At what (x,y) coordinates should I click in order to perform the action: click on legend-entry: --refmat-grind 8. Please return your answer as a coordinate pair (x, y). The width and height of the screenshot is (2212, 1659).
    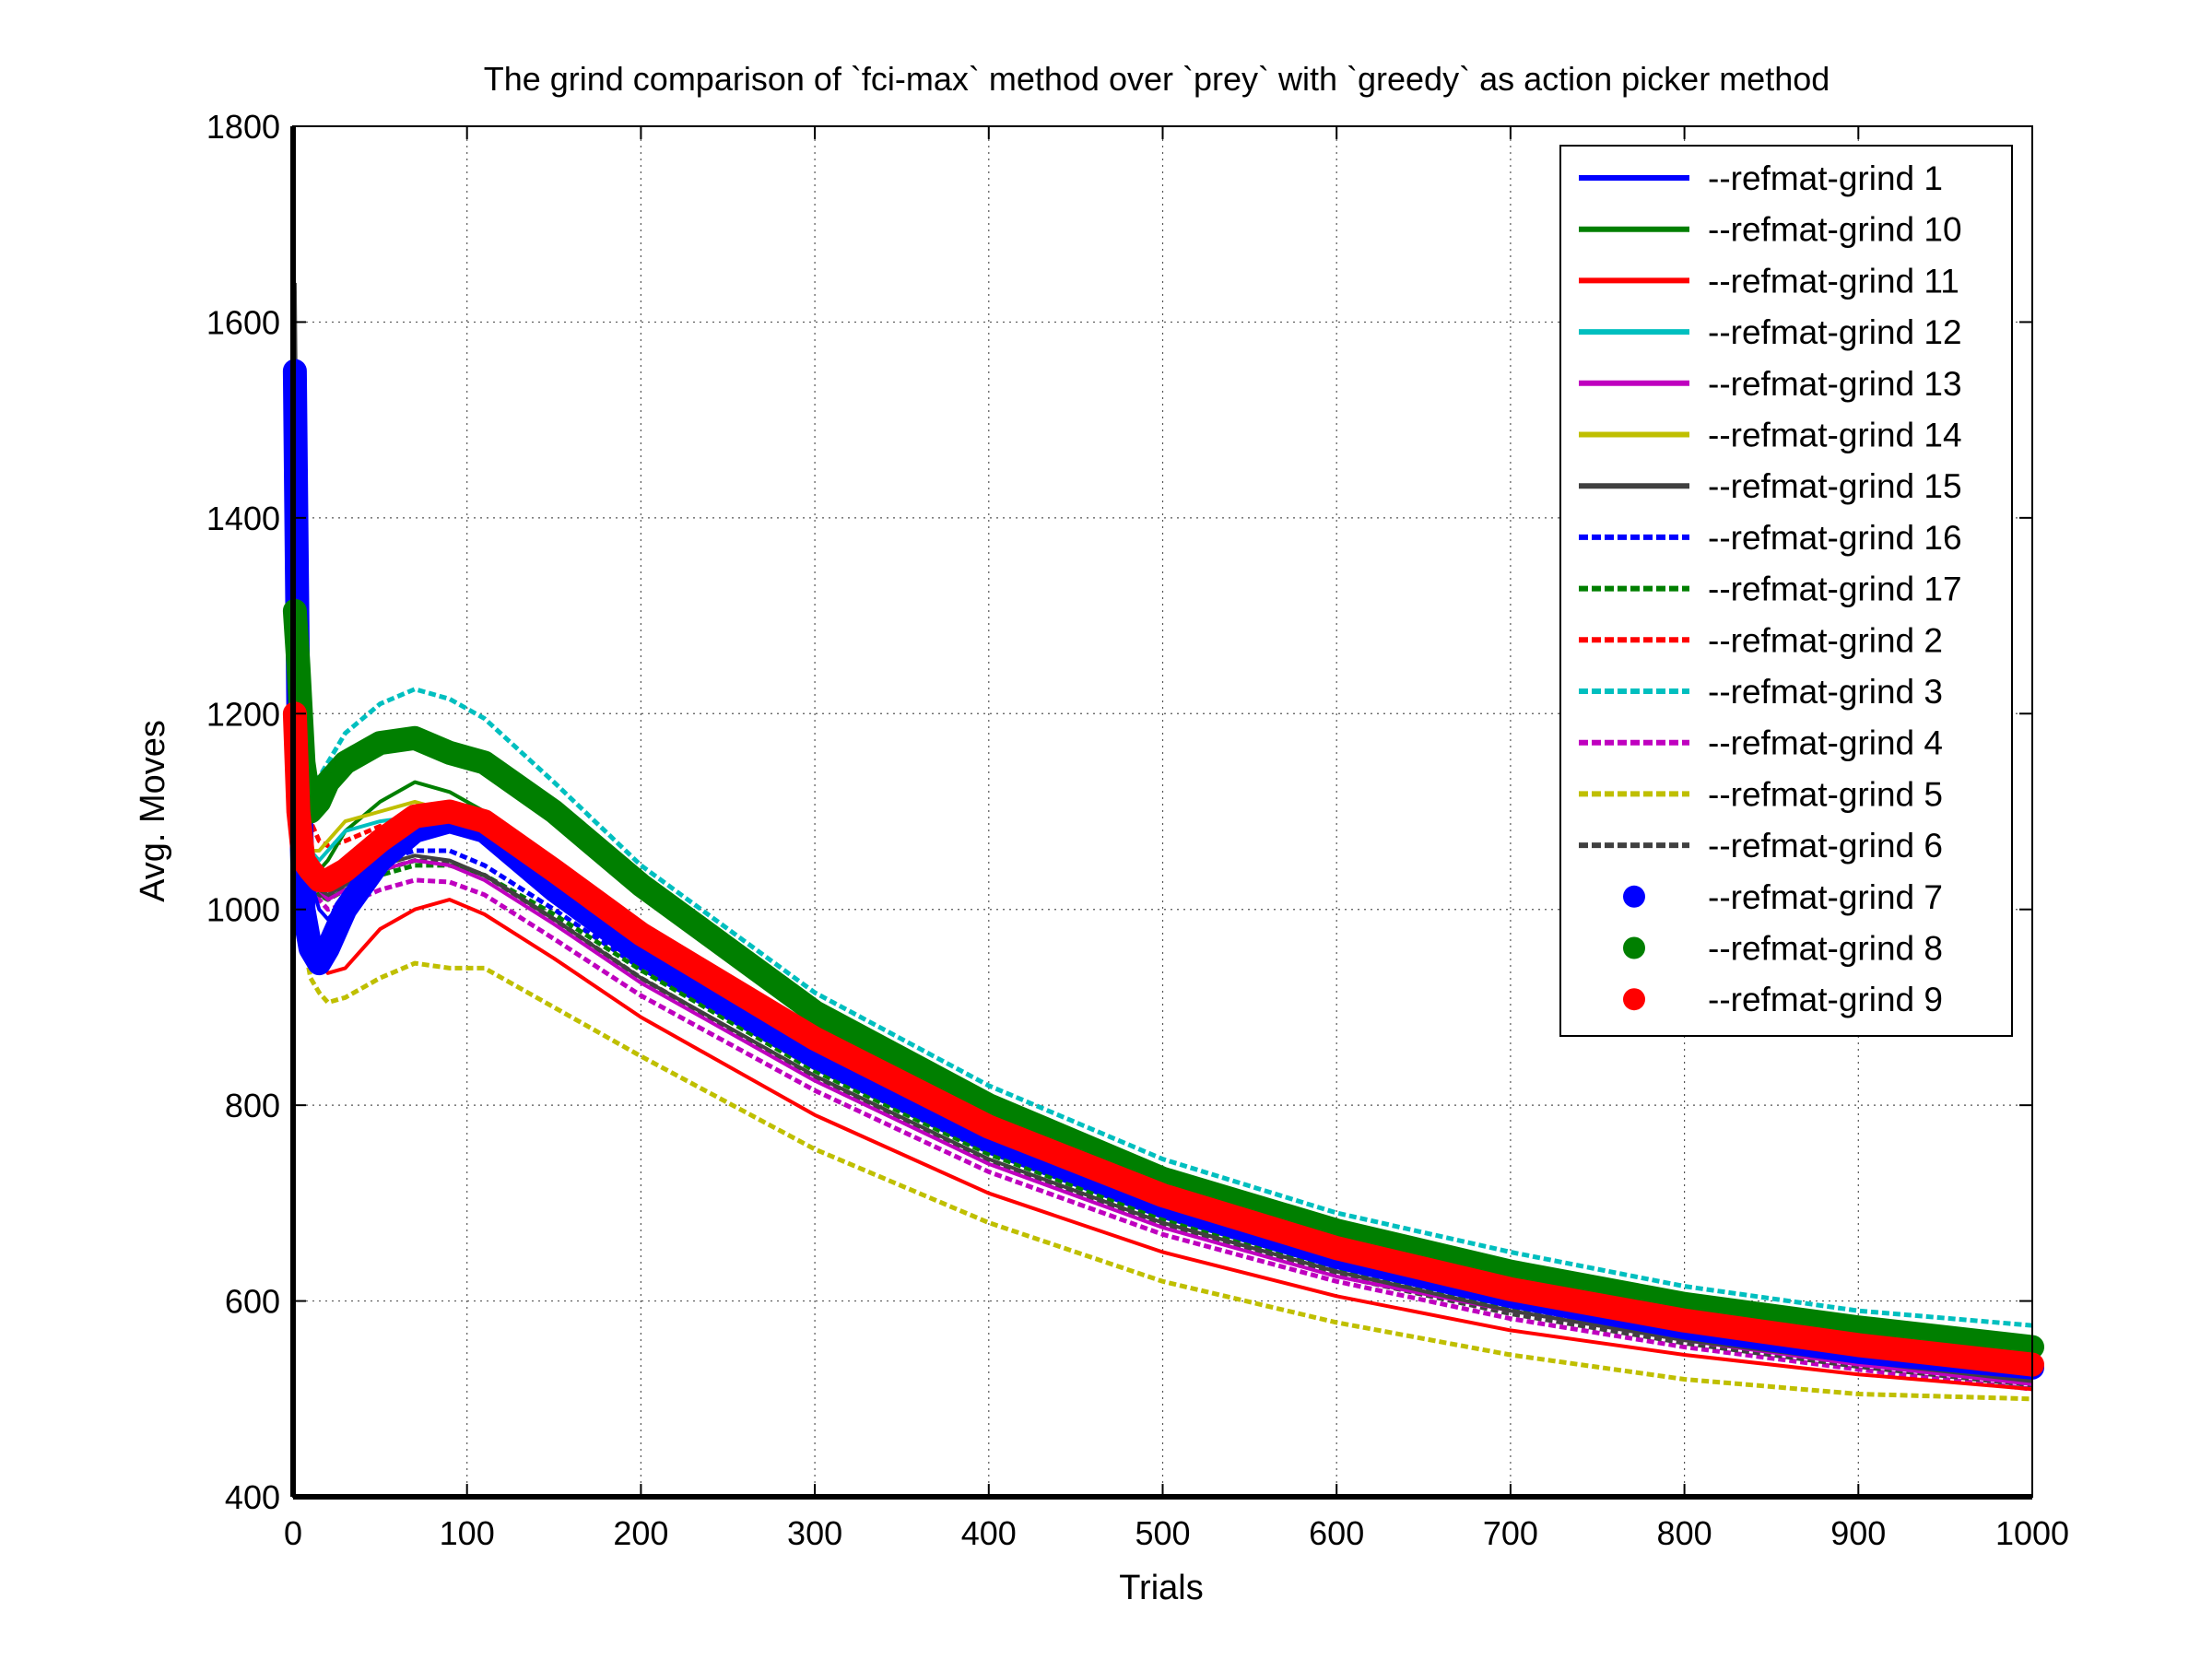
    Looking at the image, I should click on (1783, 949).